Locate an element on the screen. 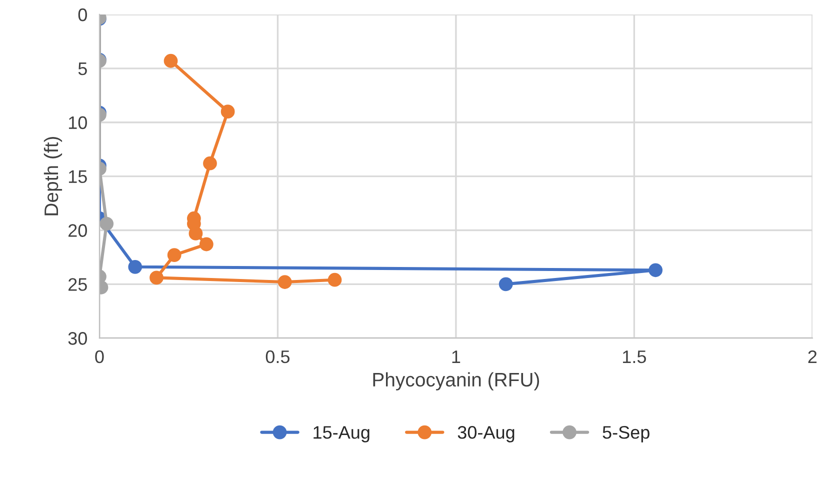  y-tick-label: 10 is located at coordinates (77, 123).